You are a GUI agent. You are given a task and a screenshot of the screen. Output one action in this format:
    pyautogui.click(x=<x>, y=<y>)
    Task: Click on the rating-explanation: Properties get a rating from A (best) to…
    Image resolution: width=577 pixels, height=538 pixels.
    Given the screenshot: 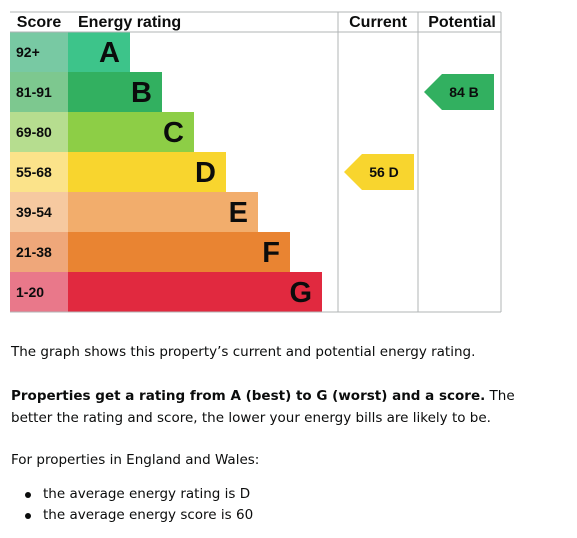 What is the action you would take?
    pyautogui.click(x=271, y=407)
    